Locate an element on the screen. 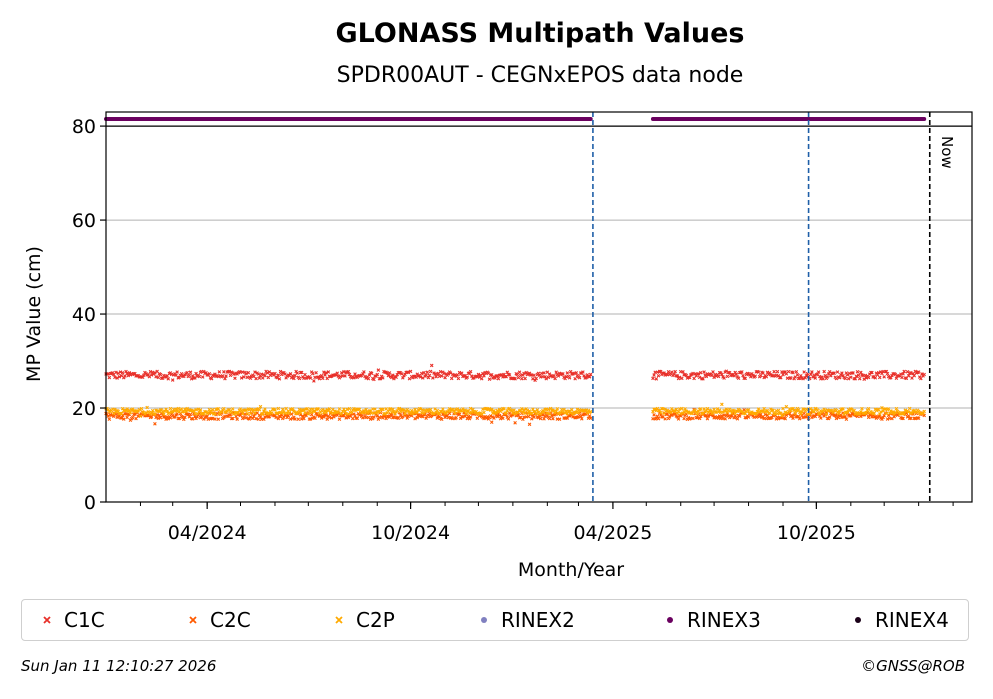 The width and height of the screenshot is (993, 699). footer-copyright: ©GNSS@ROB is located at coordinates (913, 666).